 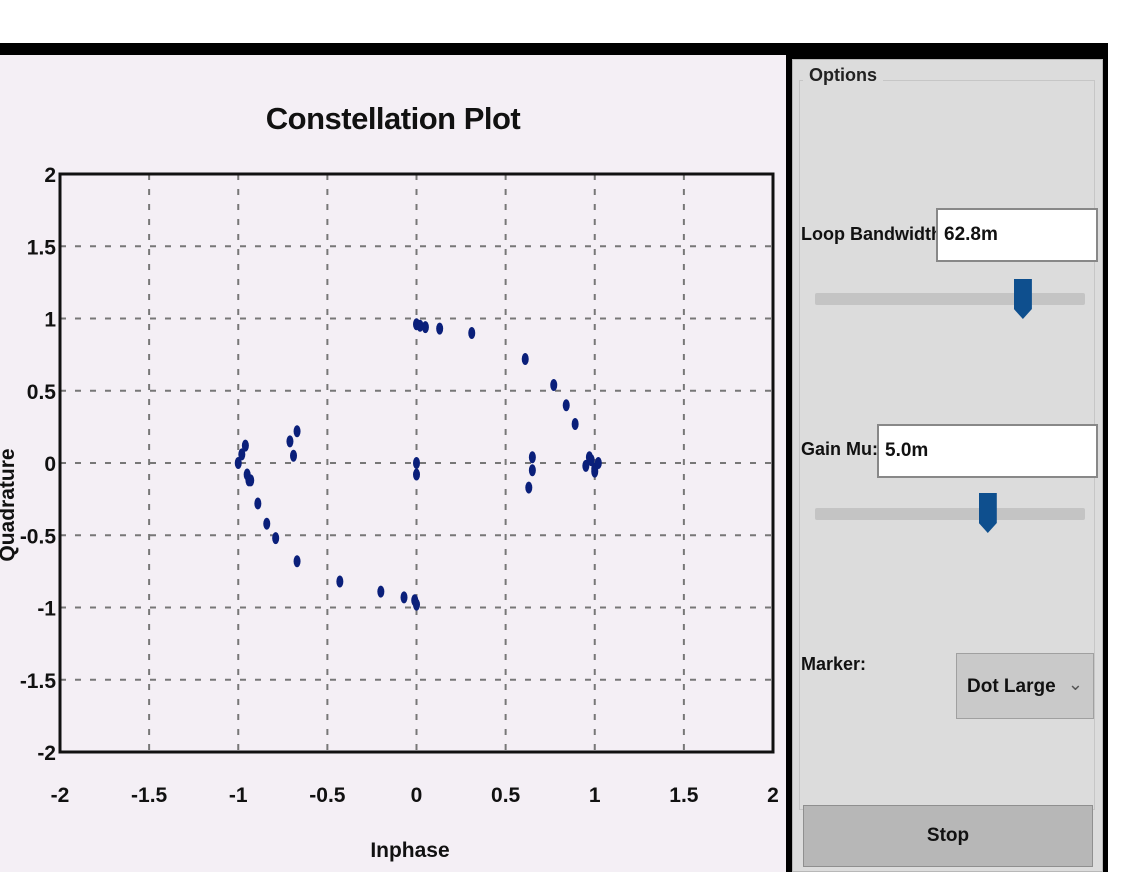 I want to click on gain-mu-slider-thumb, so click(x=987, y=513).